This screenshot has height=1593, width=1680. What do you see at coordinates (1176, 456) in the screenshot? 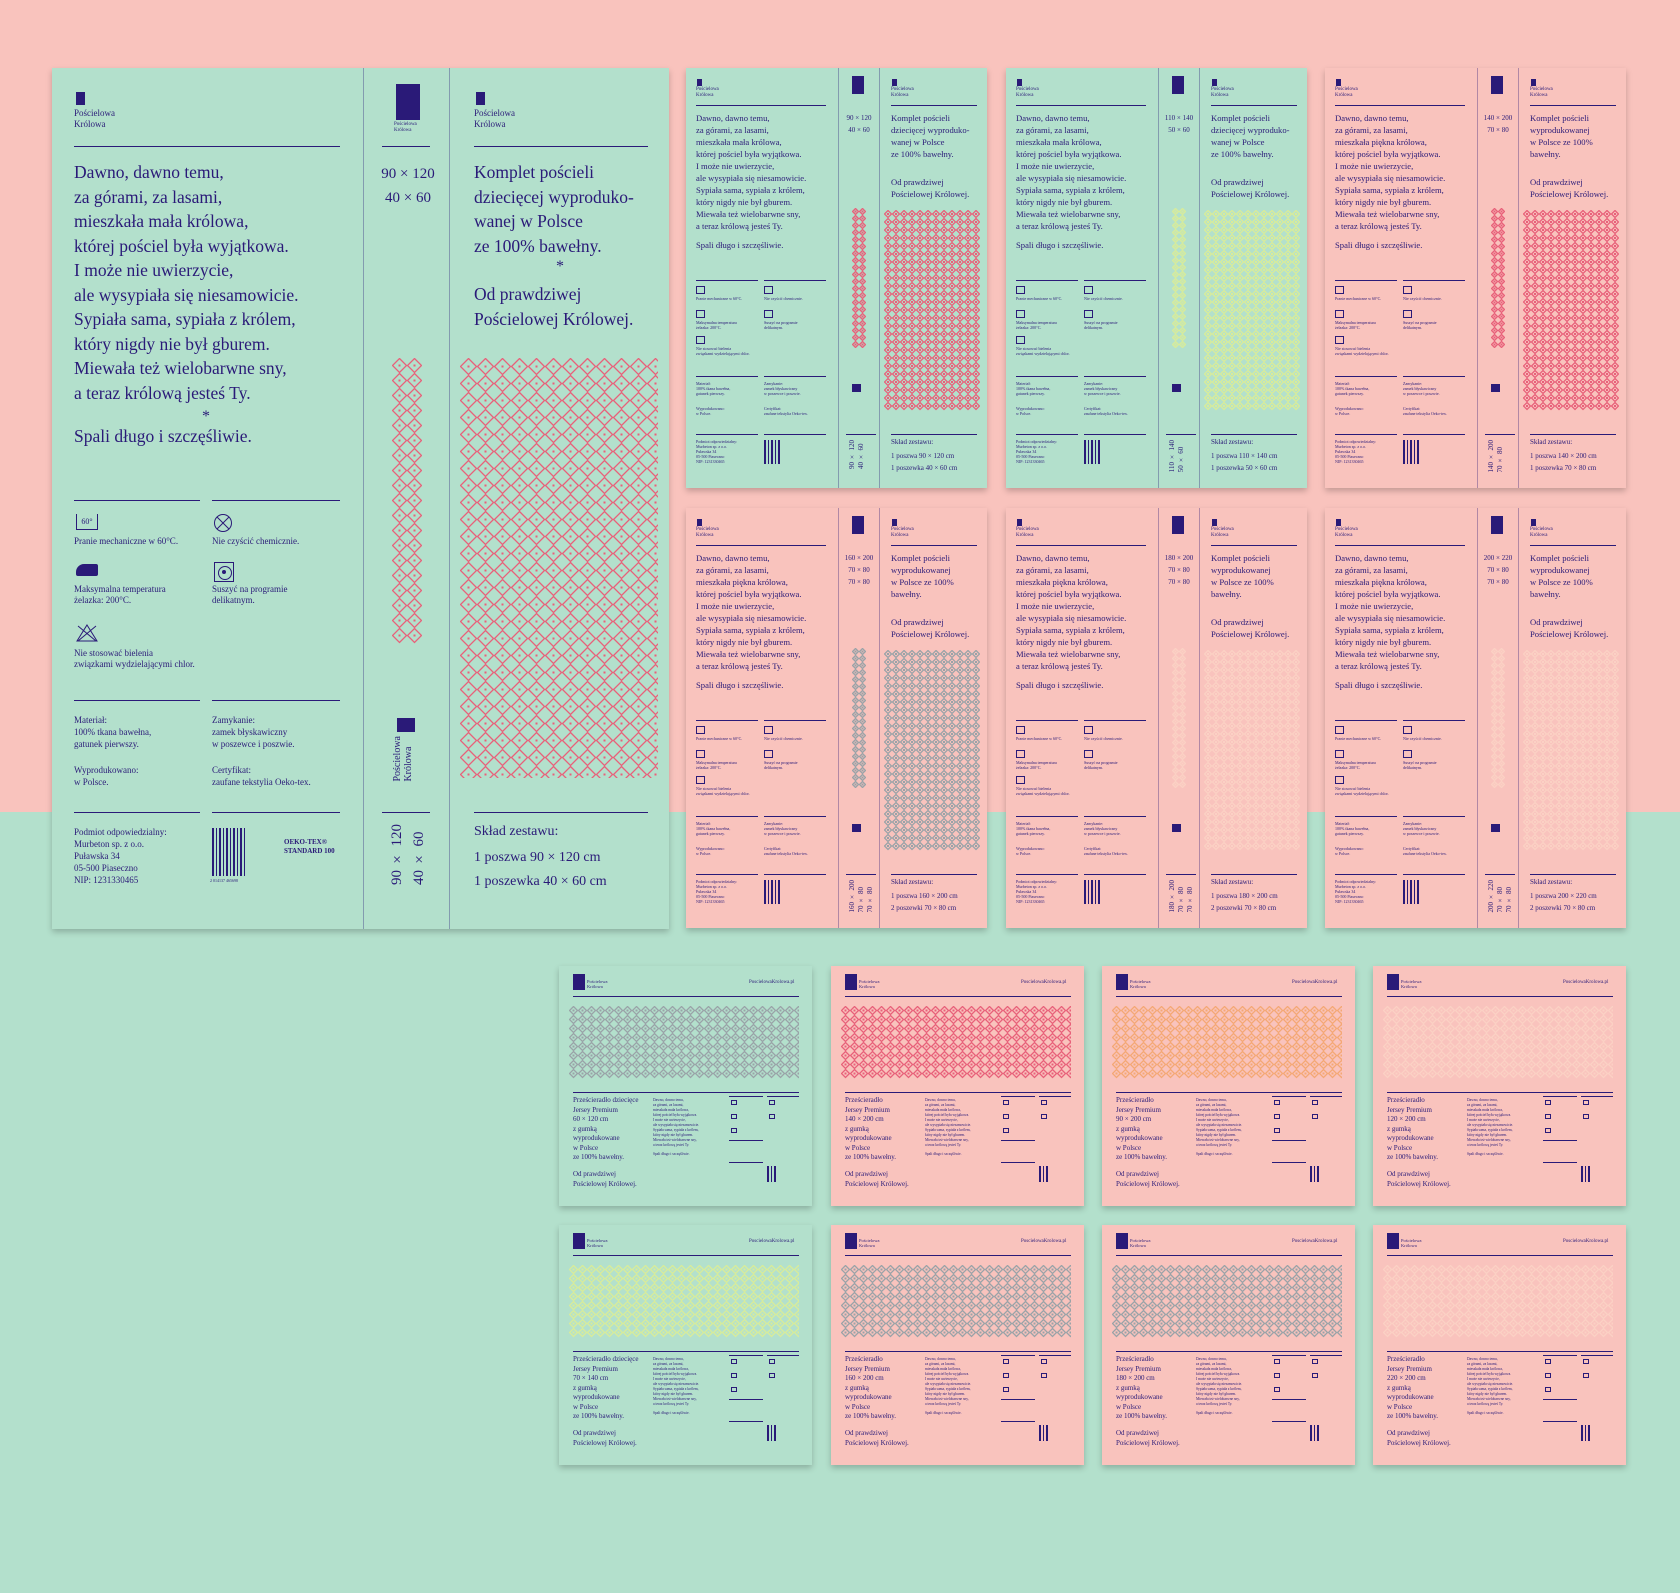
I see `size-list-vertical: 110 × 140 50 × 60` at bounding box center [1176, 456].